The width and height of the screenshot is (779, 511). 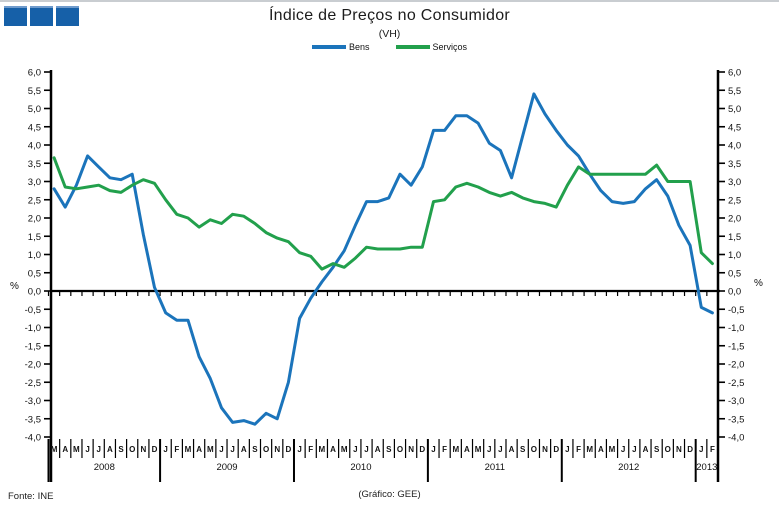 What do you see at coordinates (736, 438) in the screenshot?
I see `y-tick-label-right: -4,0` at bounding box center [736, 438].